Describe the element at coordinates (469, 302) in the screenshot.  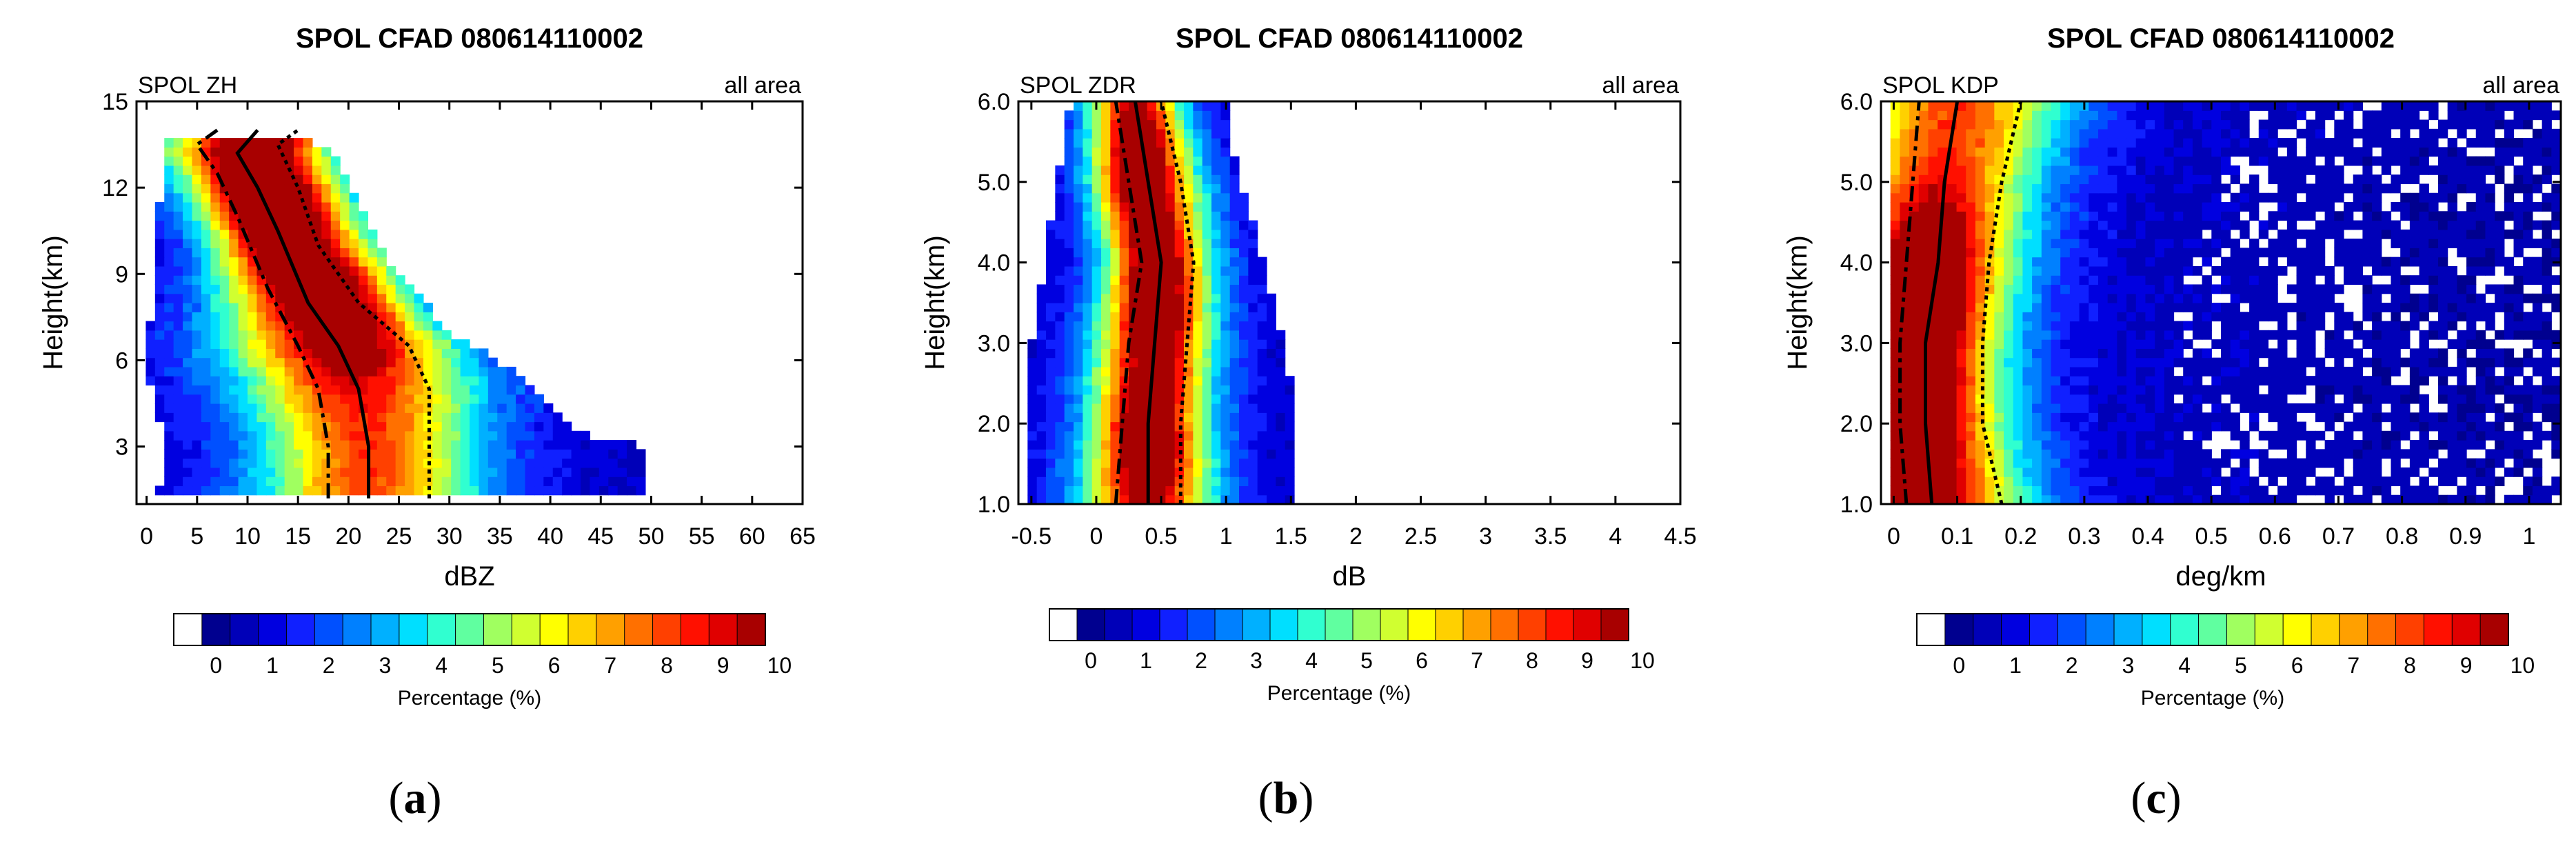
I see `plot-frame` at that location.